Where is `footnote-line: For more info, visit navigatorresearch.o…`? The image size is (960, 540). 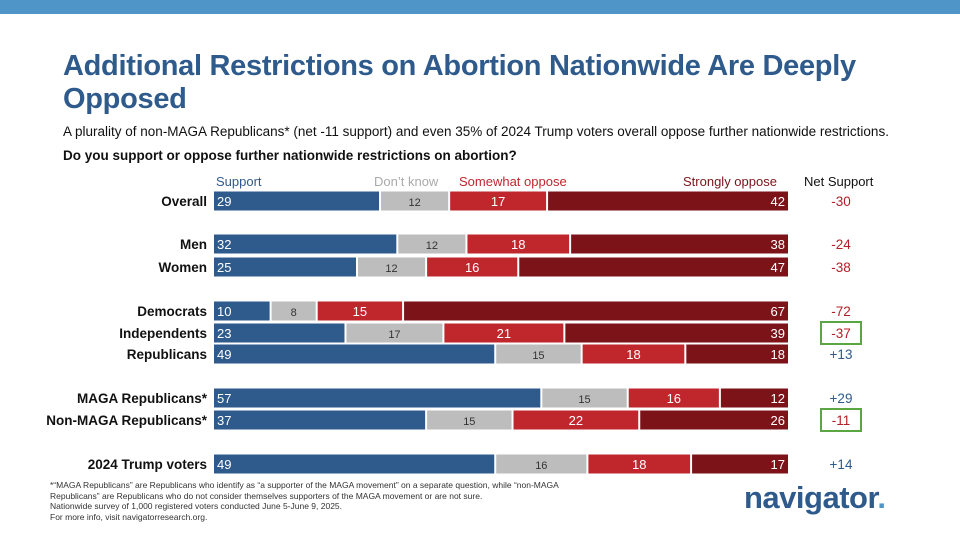 footnote-line: For more info, visit navigatorresearch.o… is located at coordinates (129, 516).